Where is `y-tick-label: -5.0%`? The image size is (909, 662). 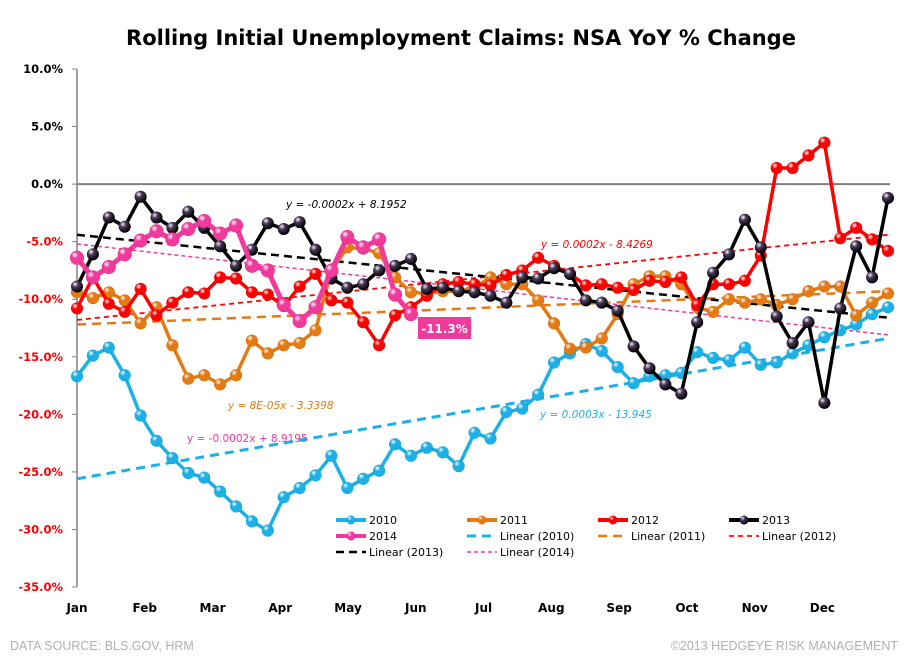 y-tick-label: -5.0% is located at coordinates (44, 242).